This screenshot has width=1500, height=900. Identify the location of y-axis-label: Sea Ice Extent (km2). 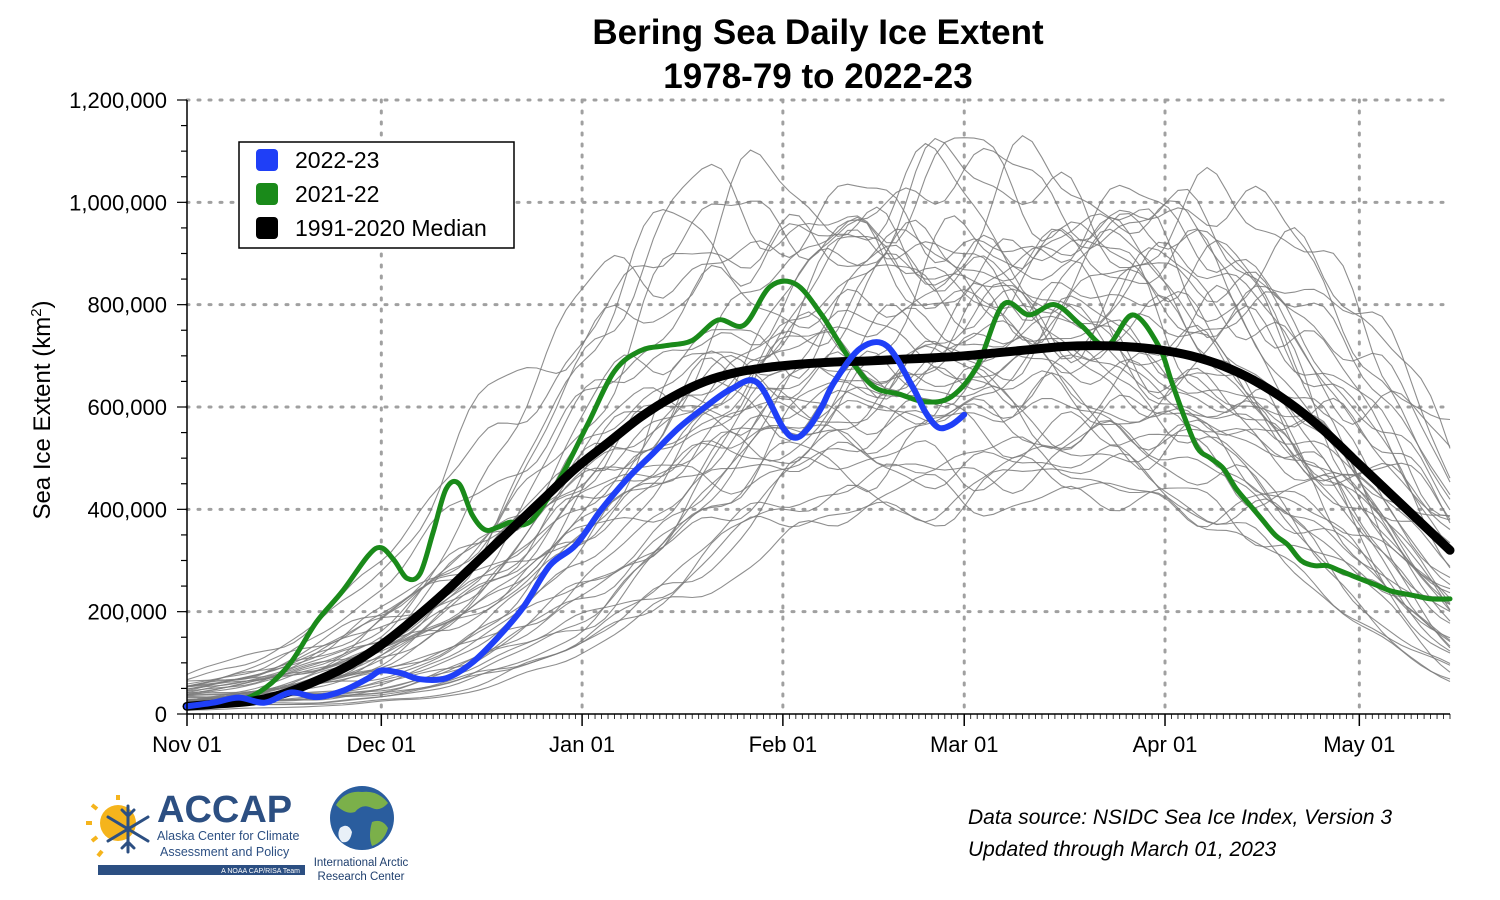
(42, 409).